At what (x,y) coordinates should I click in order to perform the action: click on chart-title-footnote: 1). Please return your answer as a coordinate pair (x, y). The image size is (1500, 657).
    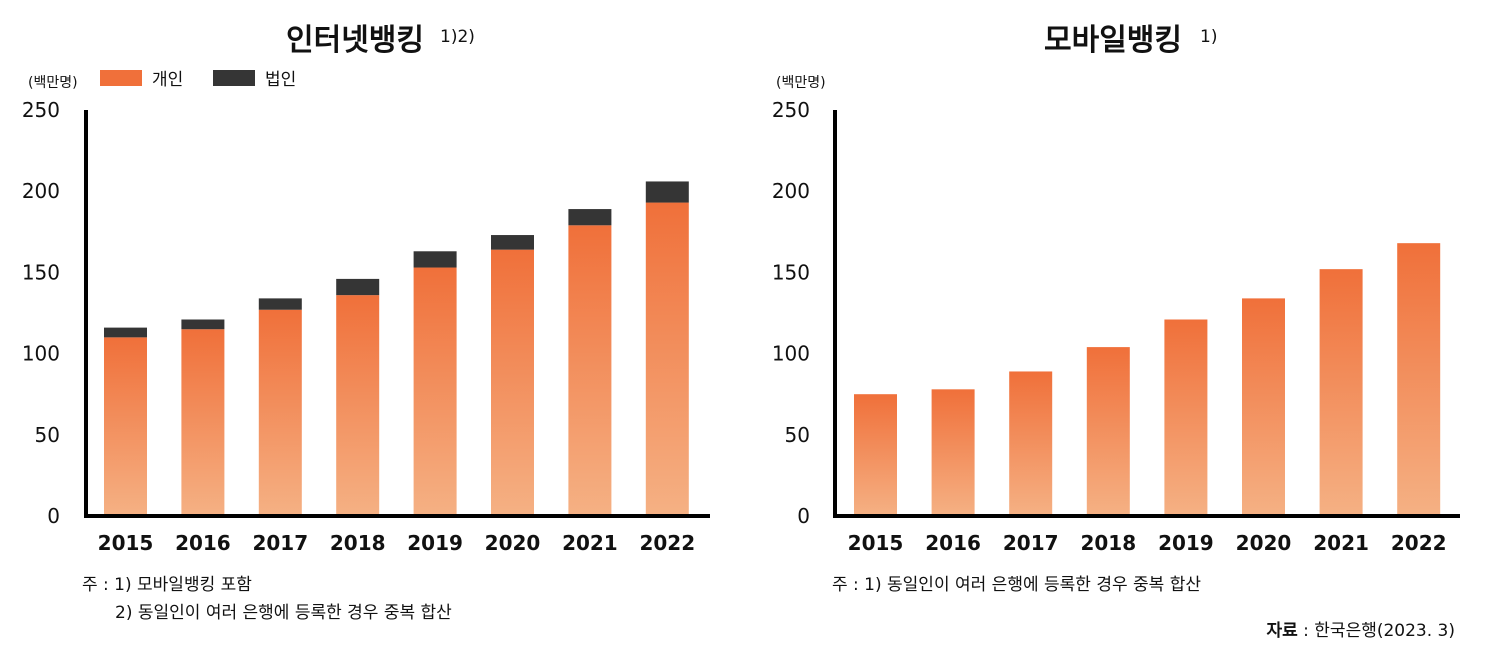
    Looking at the image, I should click on (1208, 37).